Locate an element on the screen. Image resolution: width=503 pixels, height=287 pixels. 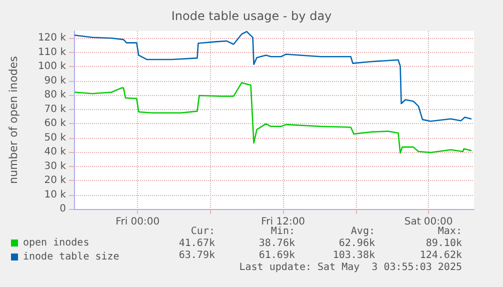
y-tick-label: 80 k is located at coordinates (55, 95).